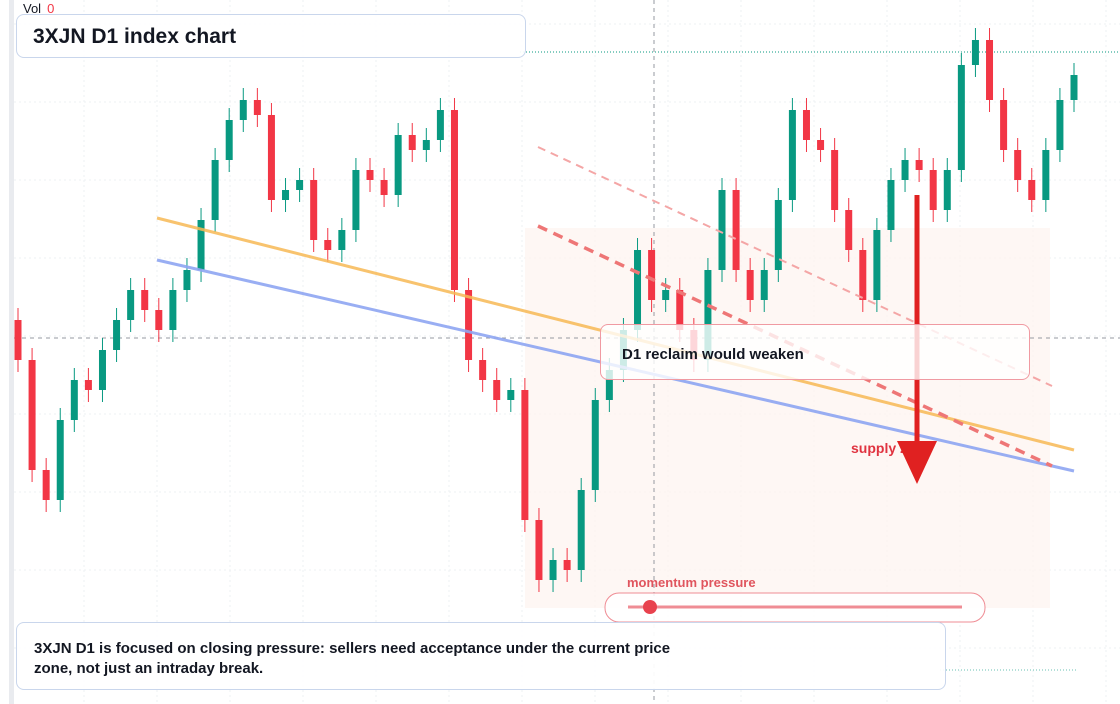 The height and width of the screenshot is (704, 1120). I want to click on volume-legend: Vol 0, so click(38, 8).